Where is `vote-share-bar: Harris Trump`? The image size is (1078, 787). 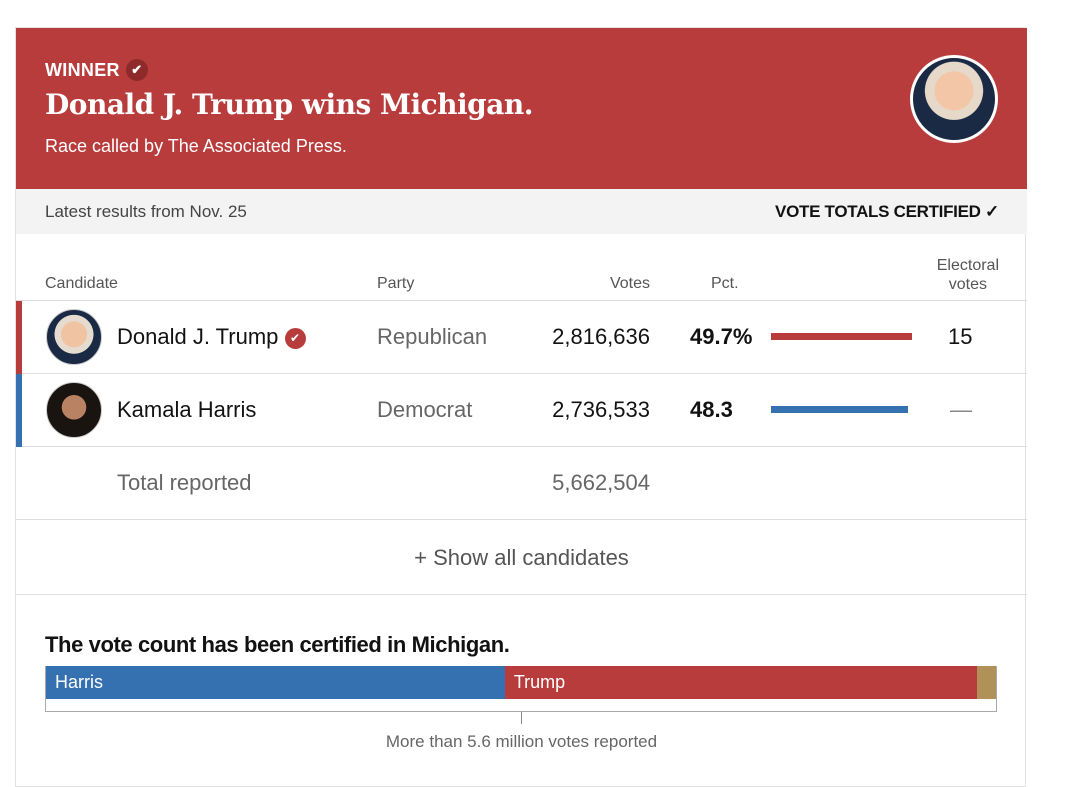 vote-share-bar: Harris Trump is located at coordinates (521, 689).